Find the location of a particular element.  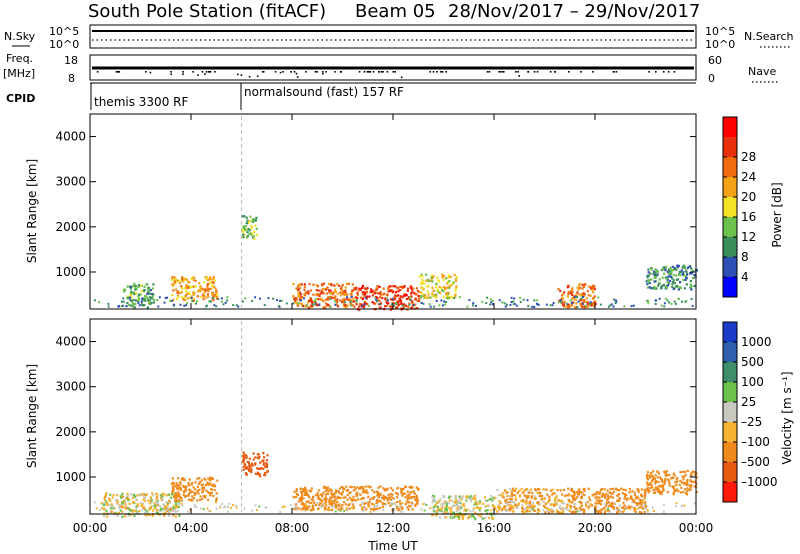

colorbar-swatch is located at coordinates (730, 332).